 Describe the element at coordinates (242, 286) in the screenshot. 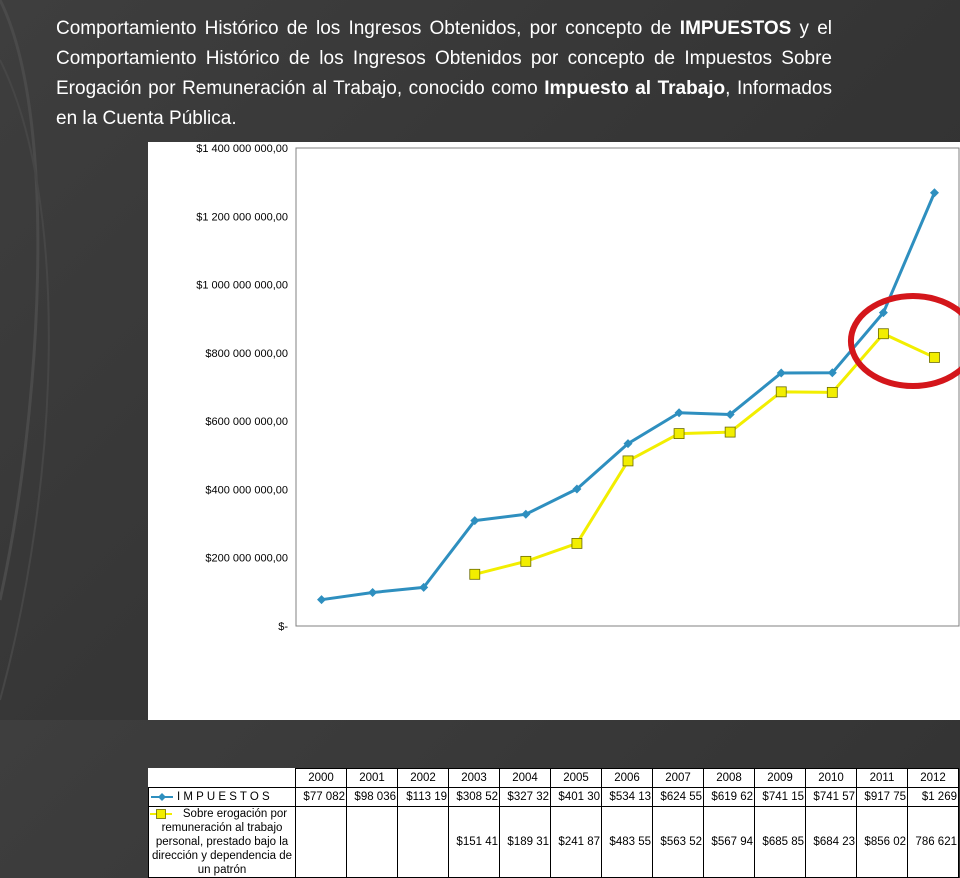

I see `y-tick-label: $1 000 000 000,00` at that location.